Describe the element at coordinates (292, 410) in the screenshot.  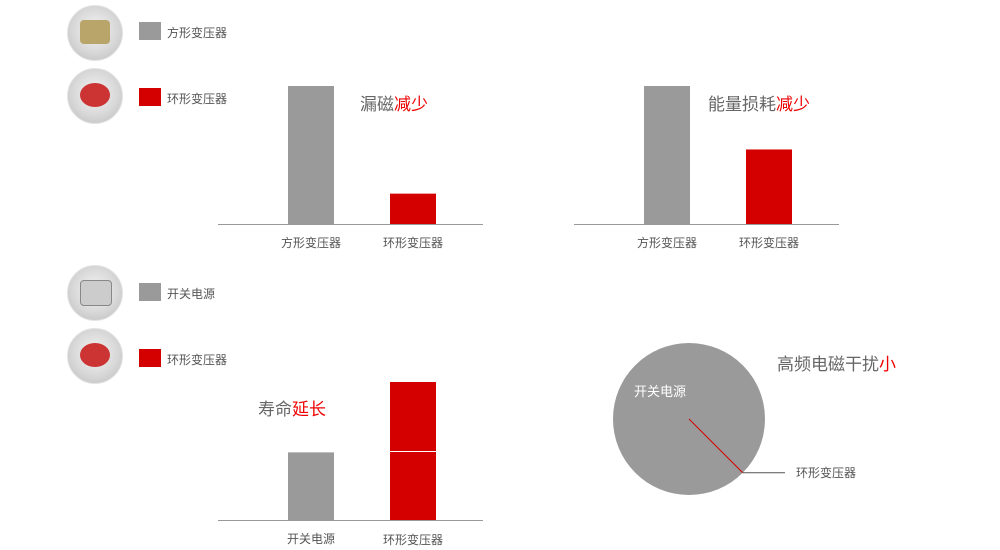
I see `chart-title: 寿命延长` at that location.